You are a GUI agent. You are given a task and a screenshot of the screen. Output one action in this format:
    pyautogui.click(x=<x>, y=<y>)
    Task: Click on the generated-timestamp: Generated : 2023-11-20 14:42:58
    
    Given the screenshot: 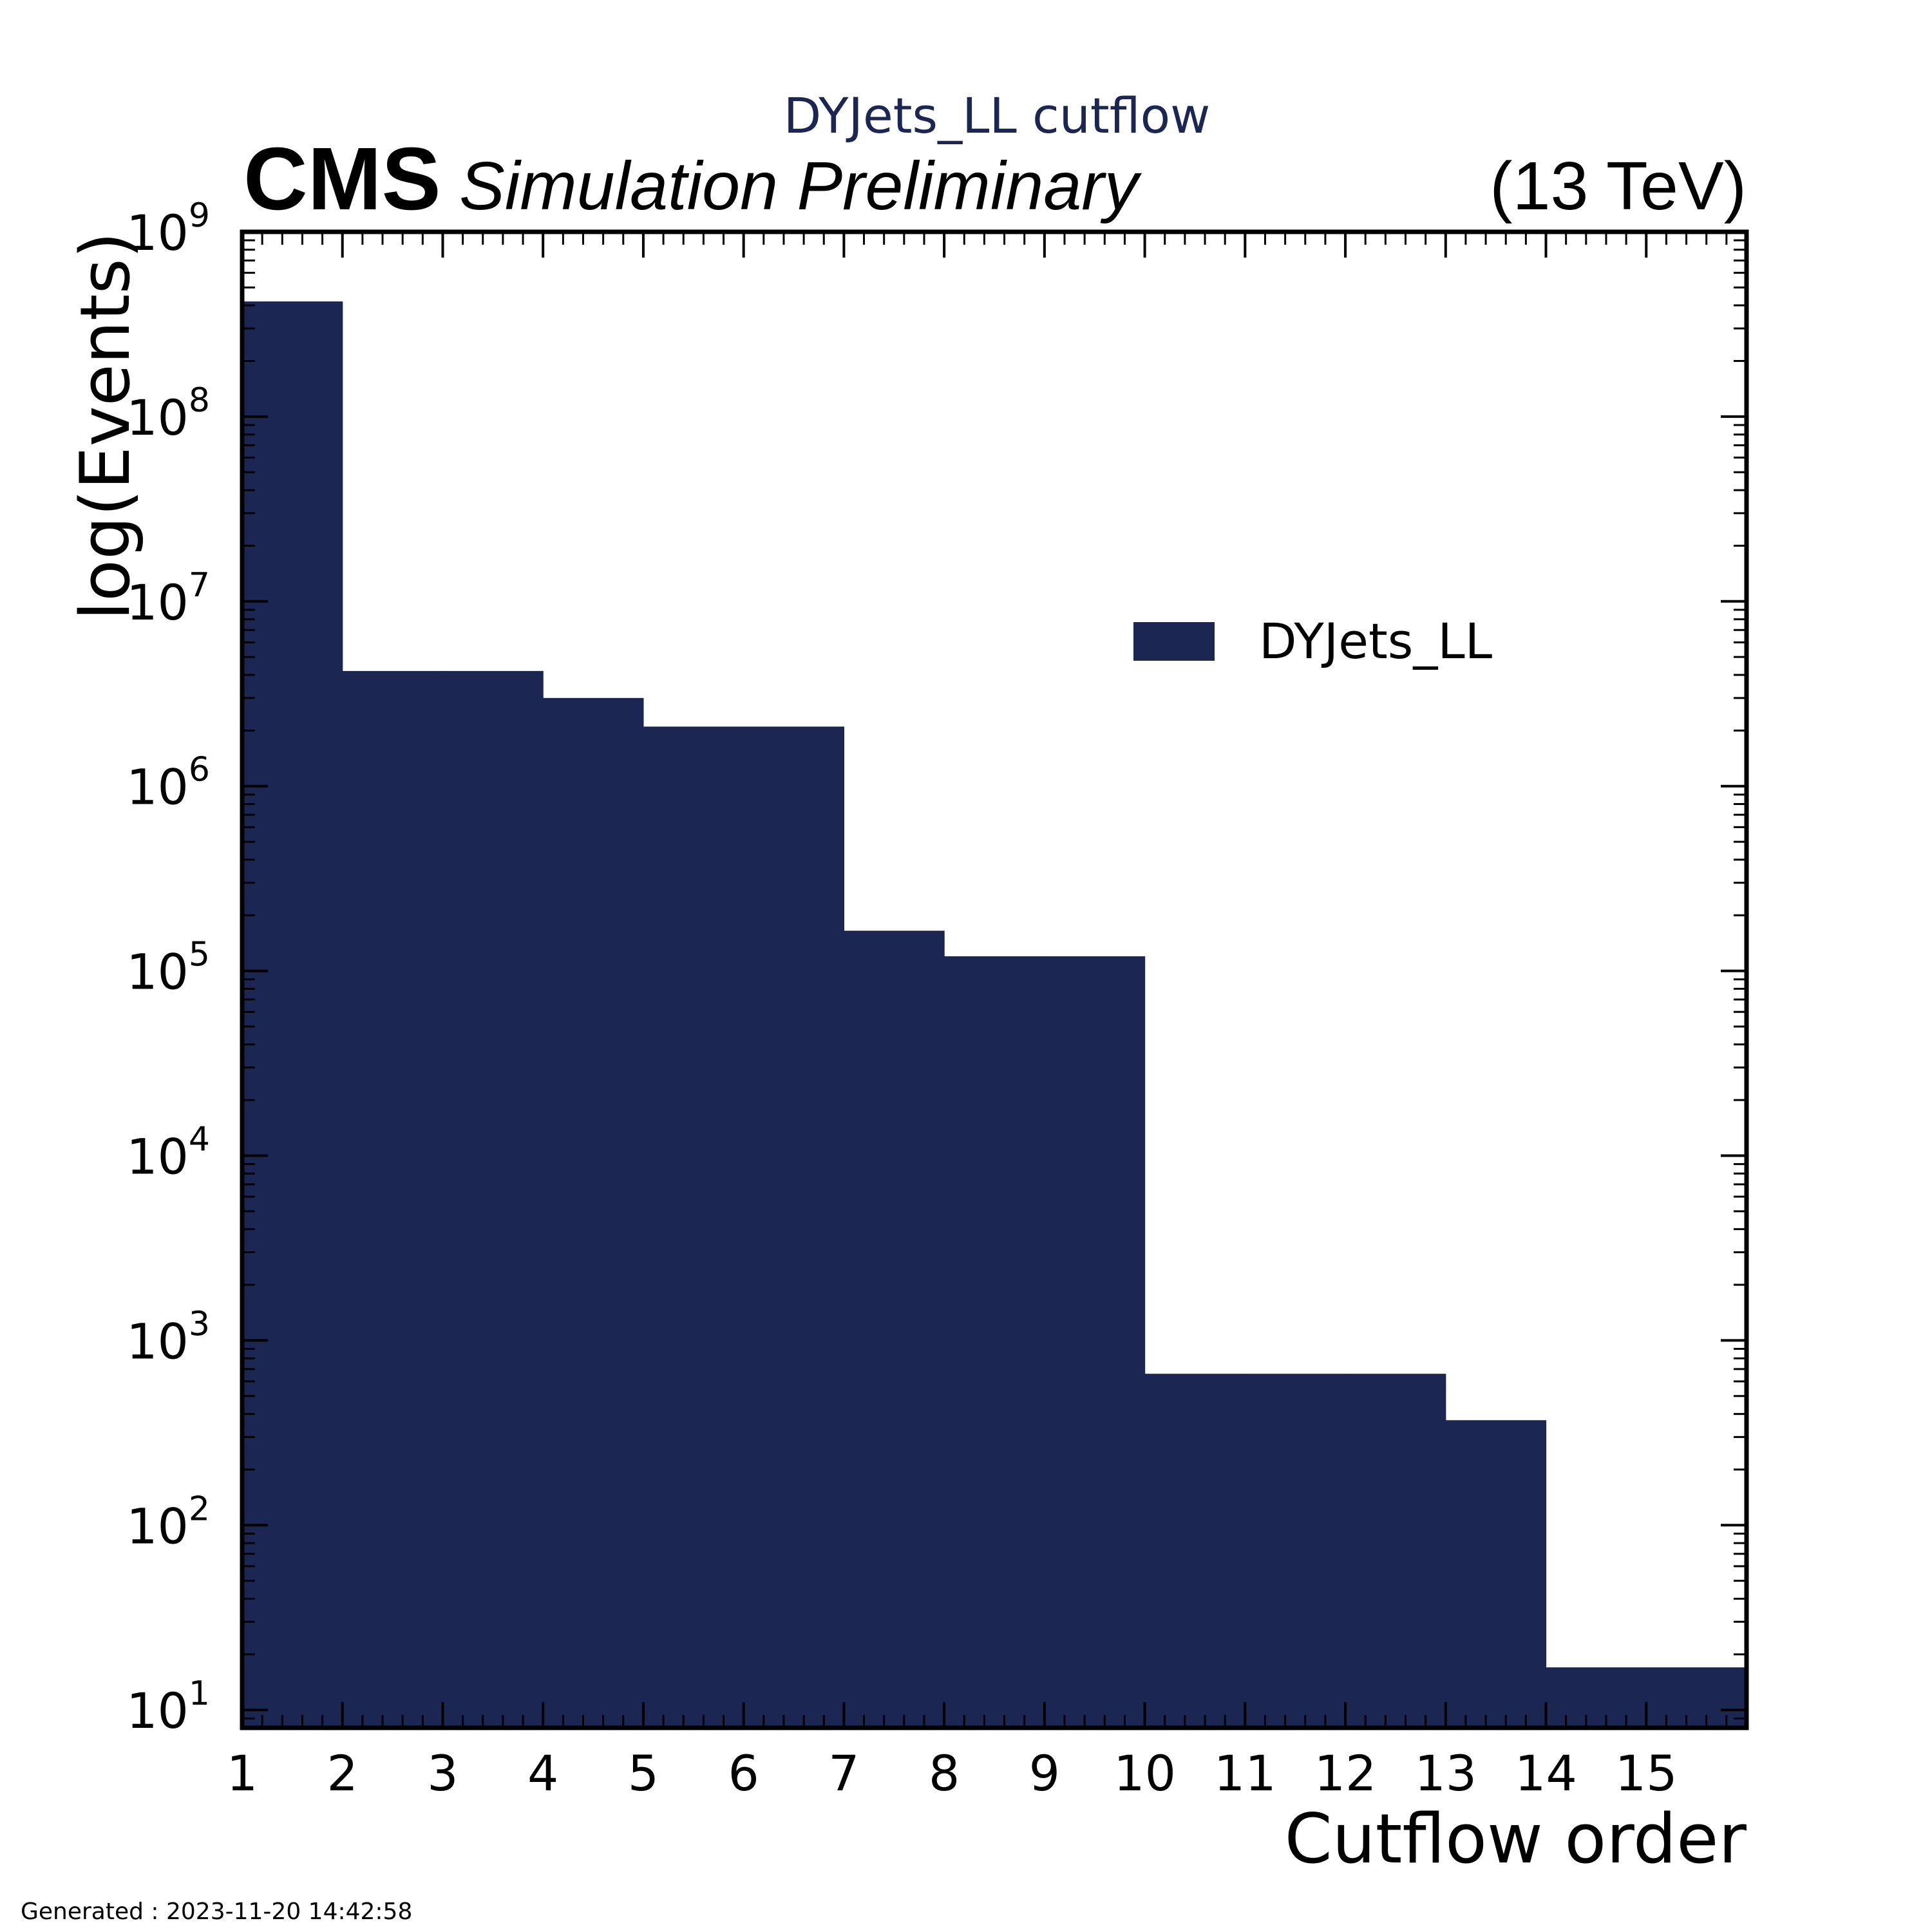 What is the action you would take?
    pyautogui.click(x=216, y=1912)
    